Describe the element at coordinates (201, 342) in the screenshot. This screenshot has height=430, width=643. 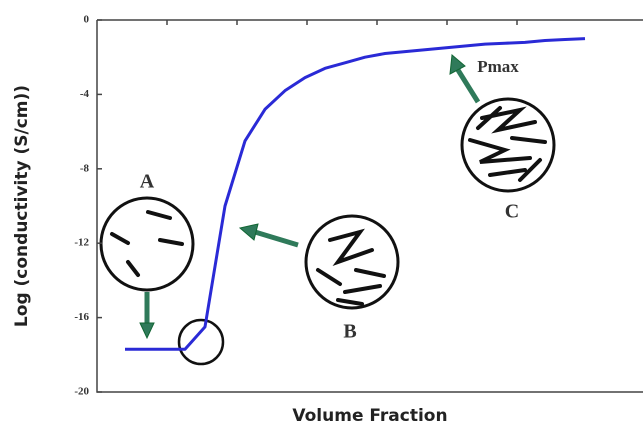
I see `percolation-circle` at that location.